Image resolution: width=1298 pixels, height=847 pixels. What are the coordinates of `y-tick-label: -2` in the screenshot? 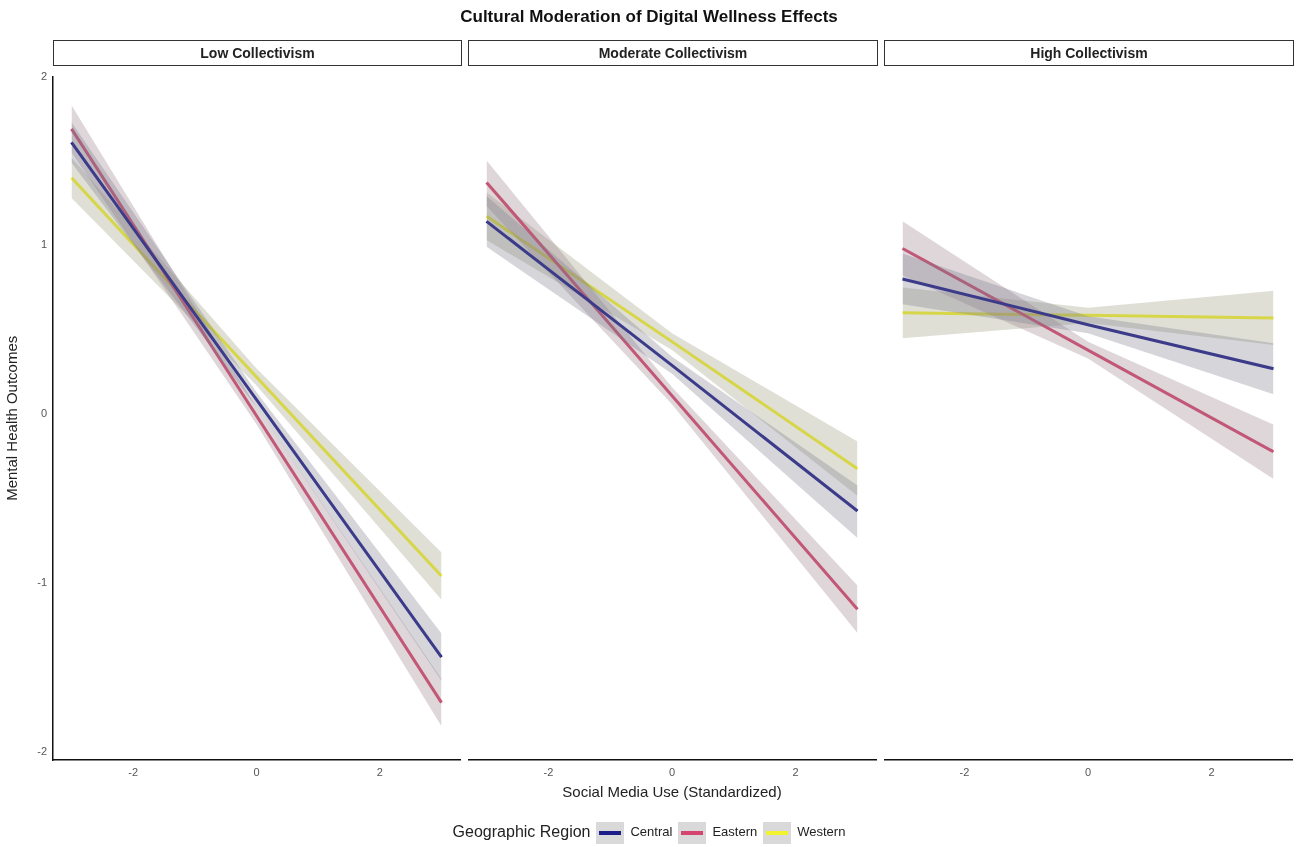 It's located at (42, 750).